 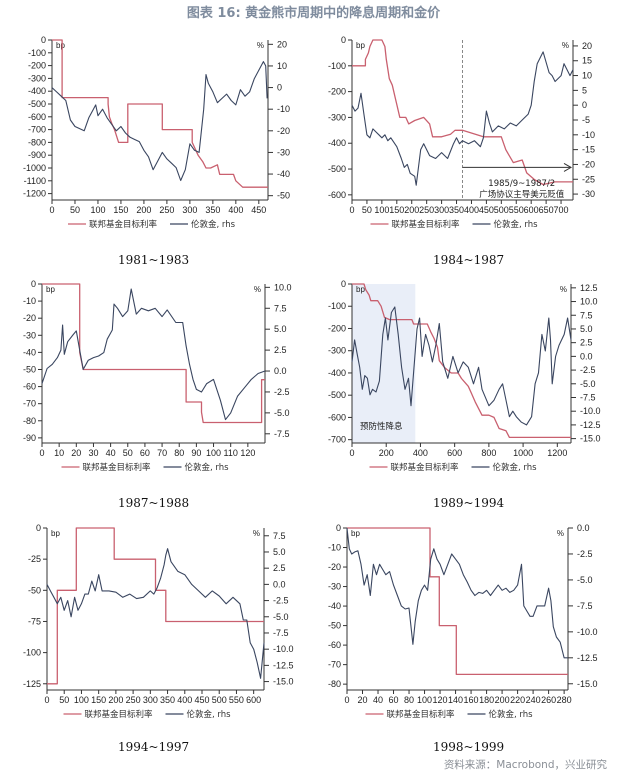 I want to click on left-tick-label: -800, so click(x=37, y=142).